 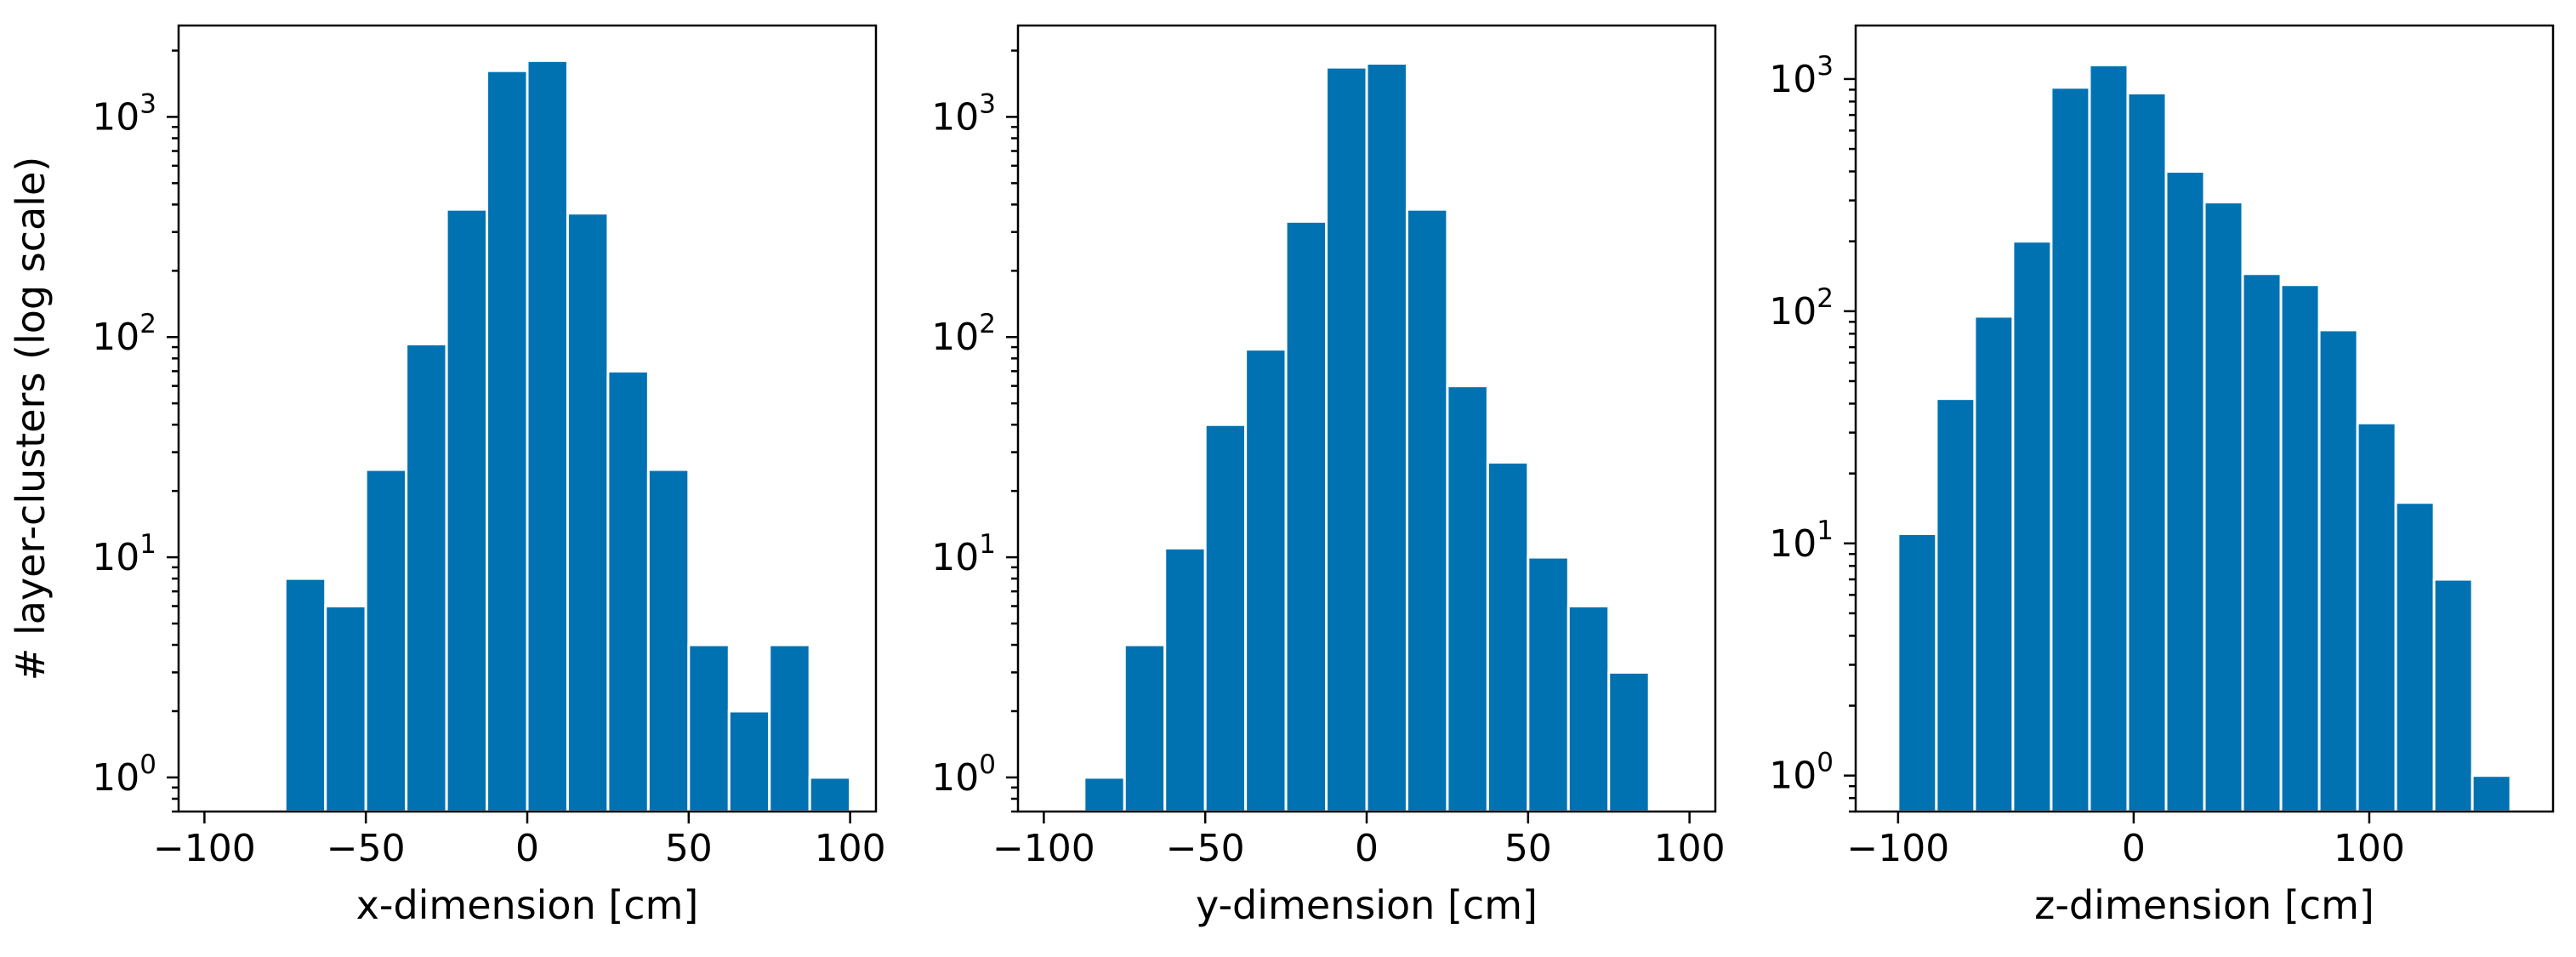 What do you see at coordinates (147, 544) in the screenshot?
I see `x-dim-y-tick-exponent-1: 1` at bounding box center [147, 544].